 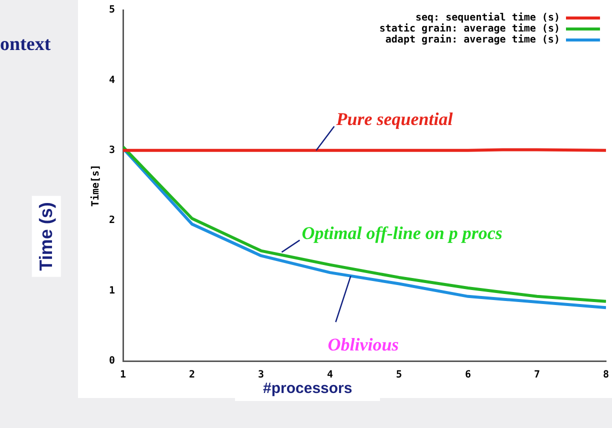 I want to click on x-tick-label: 2, so click(x=192, y=375).